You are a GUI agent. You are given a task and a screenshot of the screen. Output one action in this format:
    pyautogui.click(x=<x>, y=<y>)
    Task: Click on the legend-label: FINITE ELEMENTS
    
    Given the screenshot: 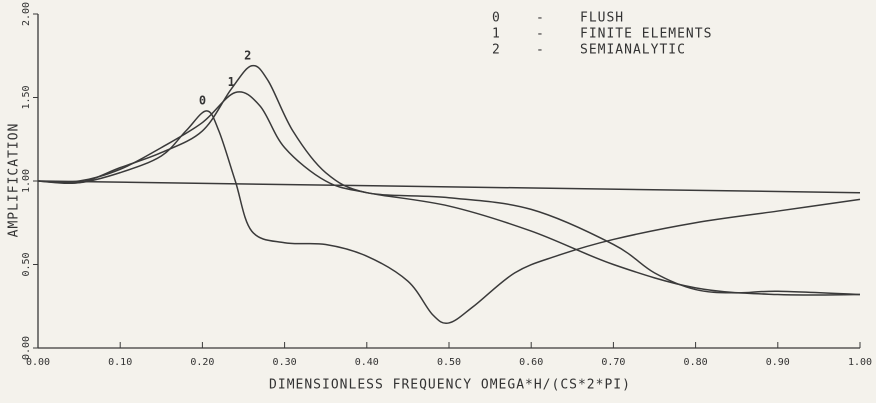 What is the action you would take?
    pyautogui.click(x=646, y=34)
    